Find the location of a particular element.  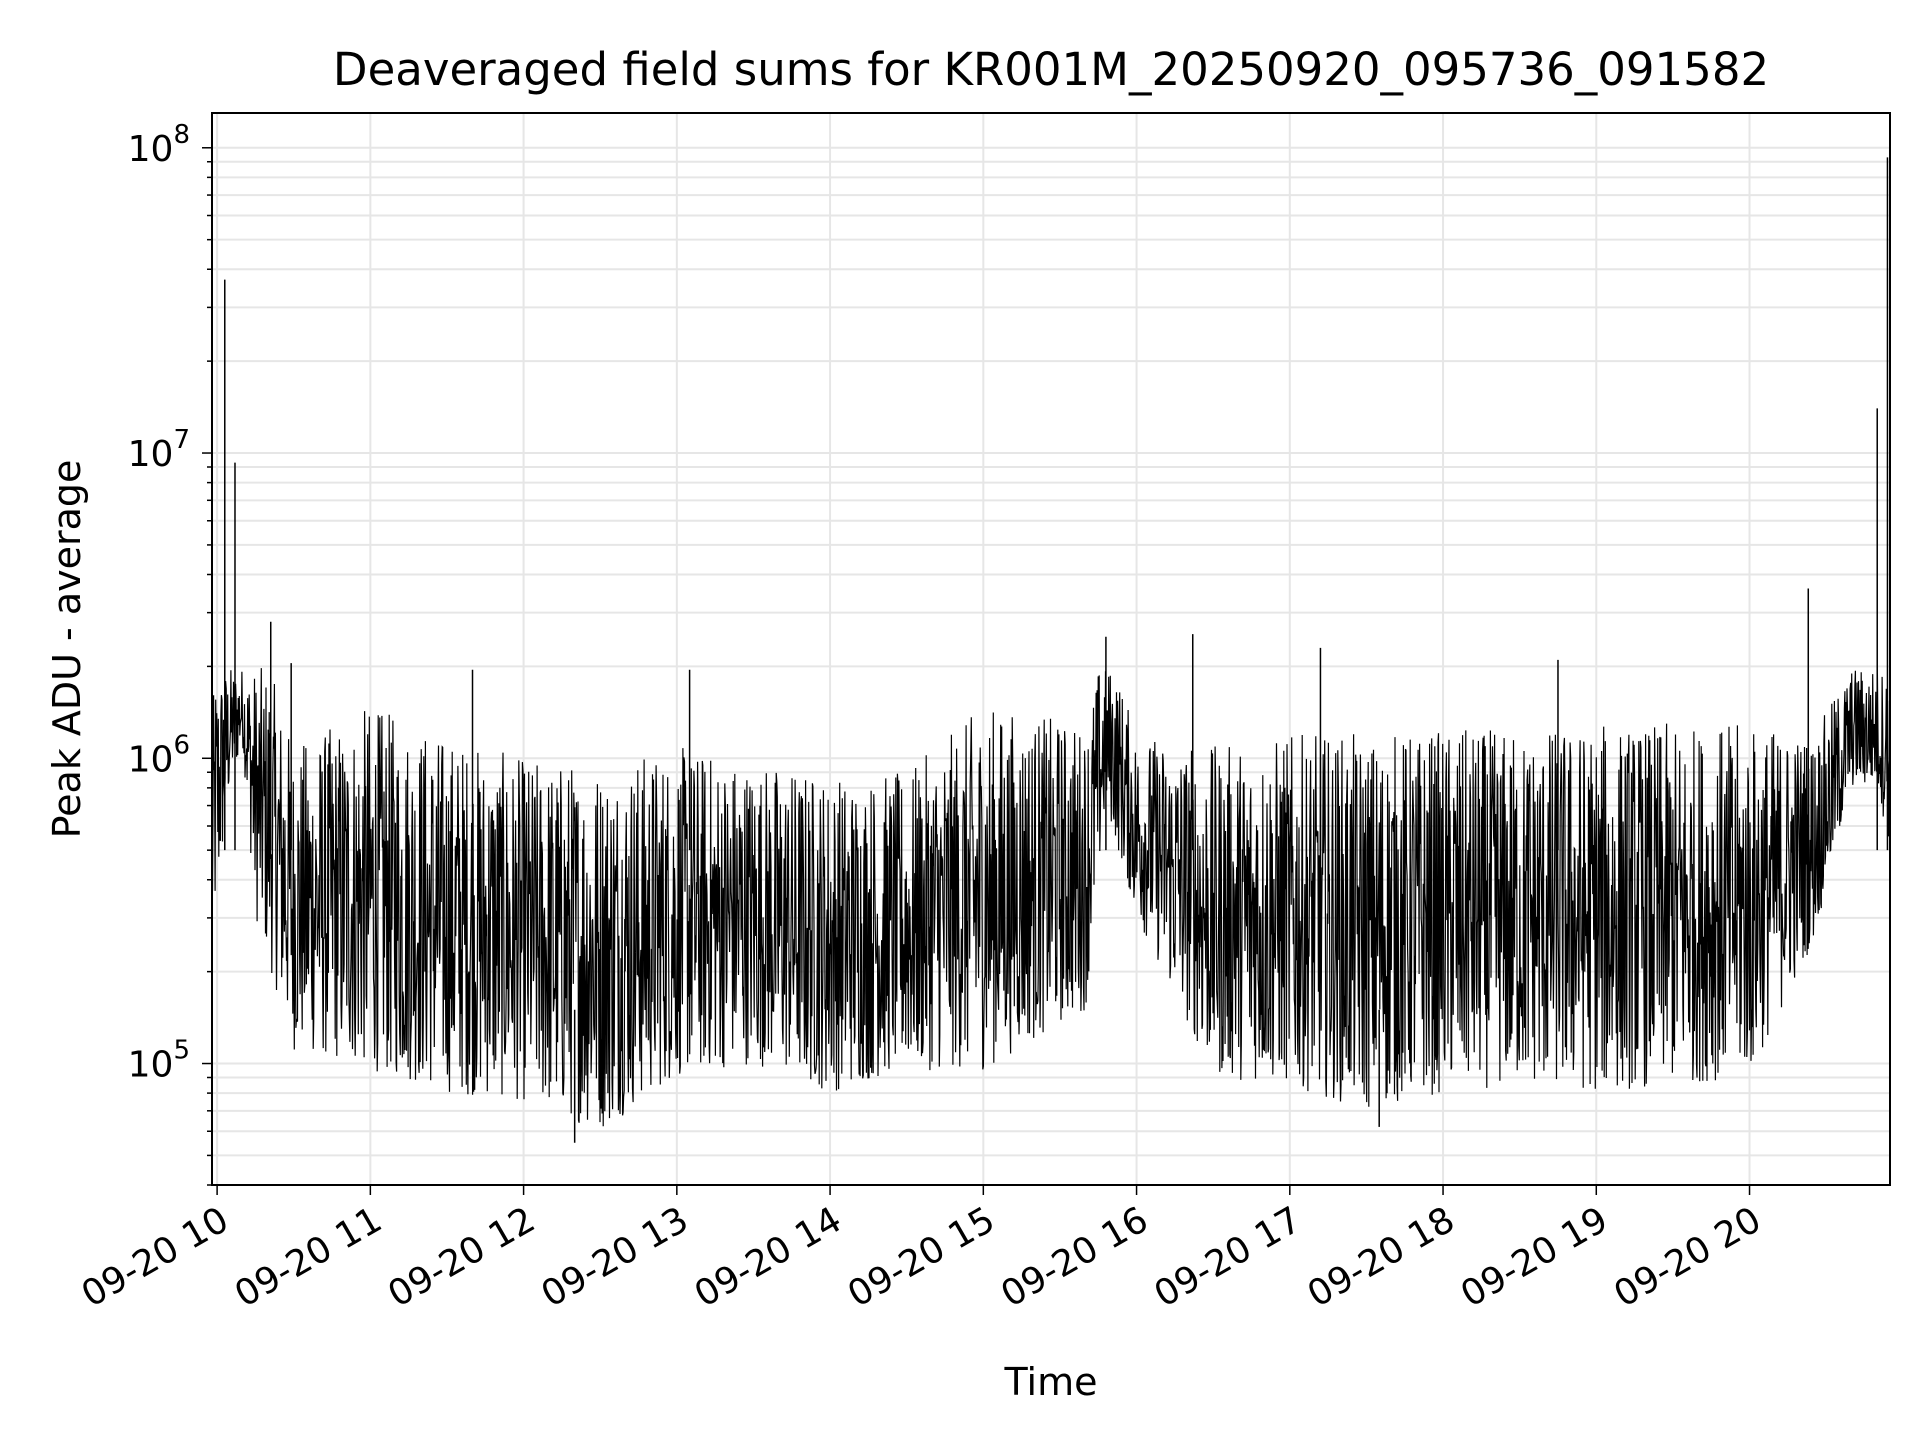

y-axis-label: Peak ADU - average is located at coordinates (67, 649).